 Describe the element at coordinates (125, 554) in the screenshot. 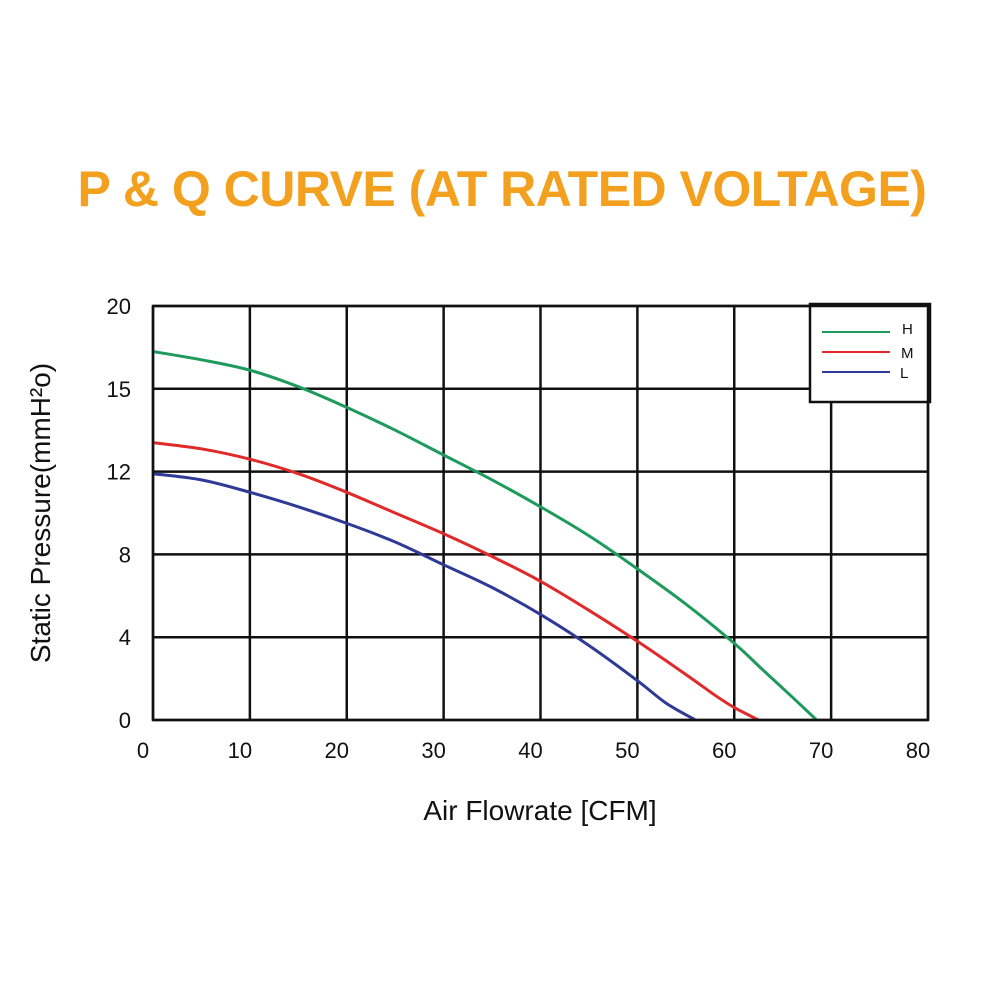

I see `y-tick-label: 8` at that location.